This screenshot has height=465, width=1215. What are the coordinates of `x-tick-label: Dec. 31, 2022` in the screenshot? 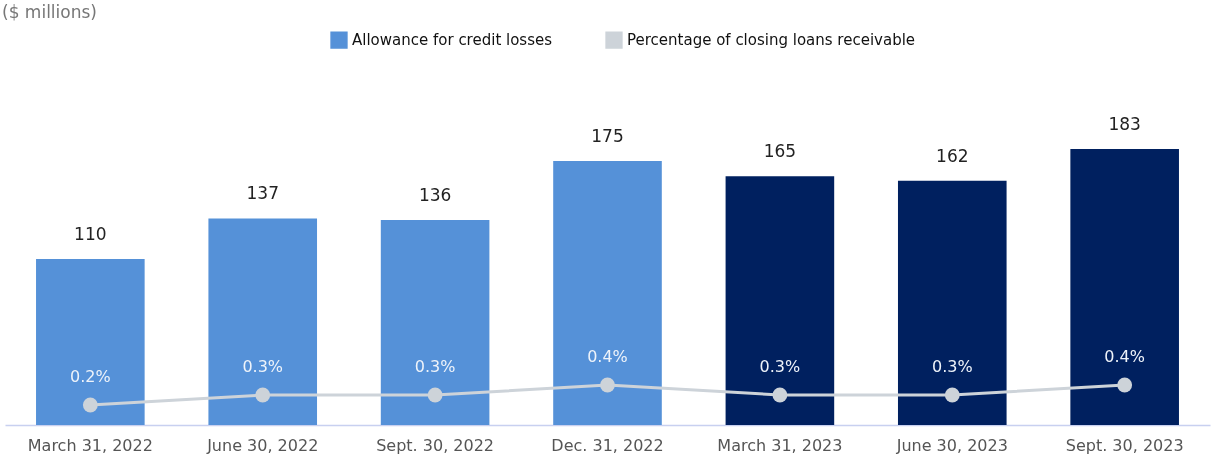 It's located at (607, 445).